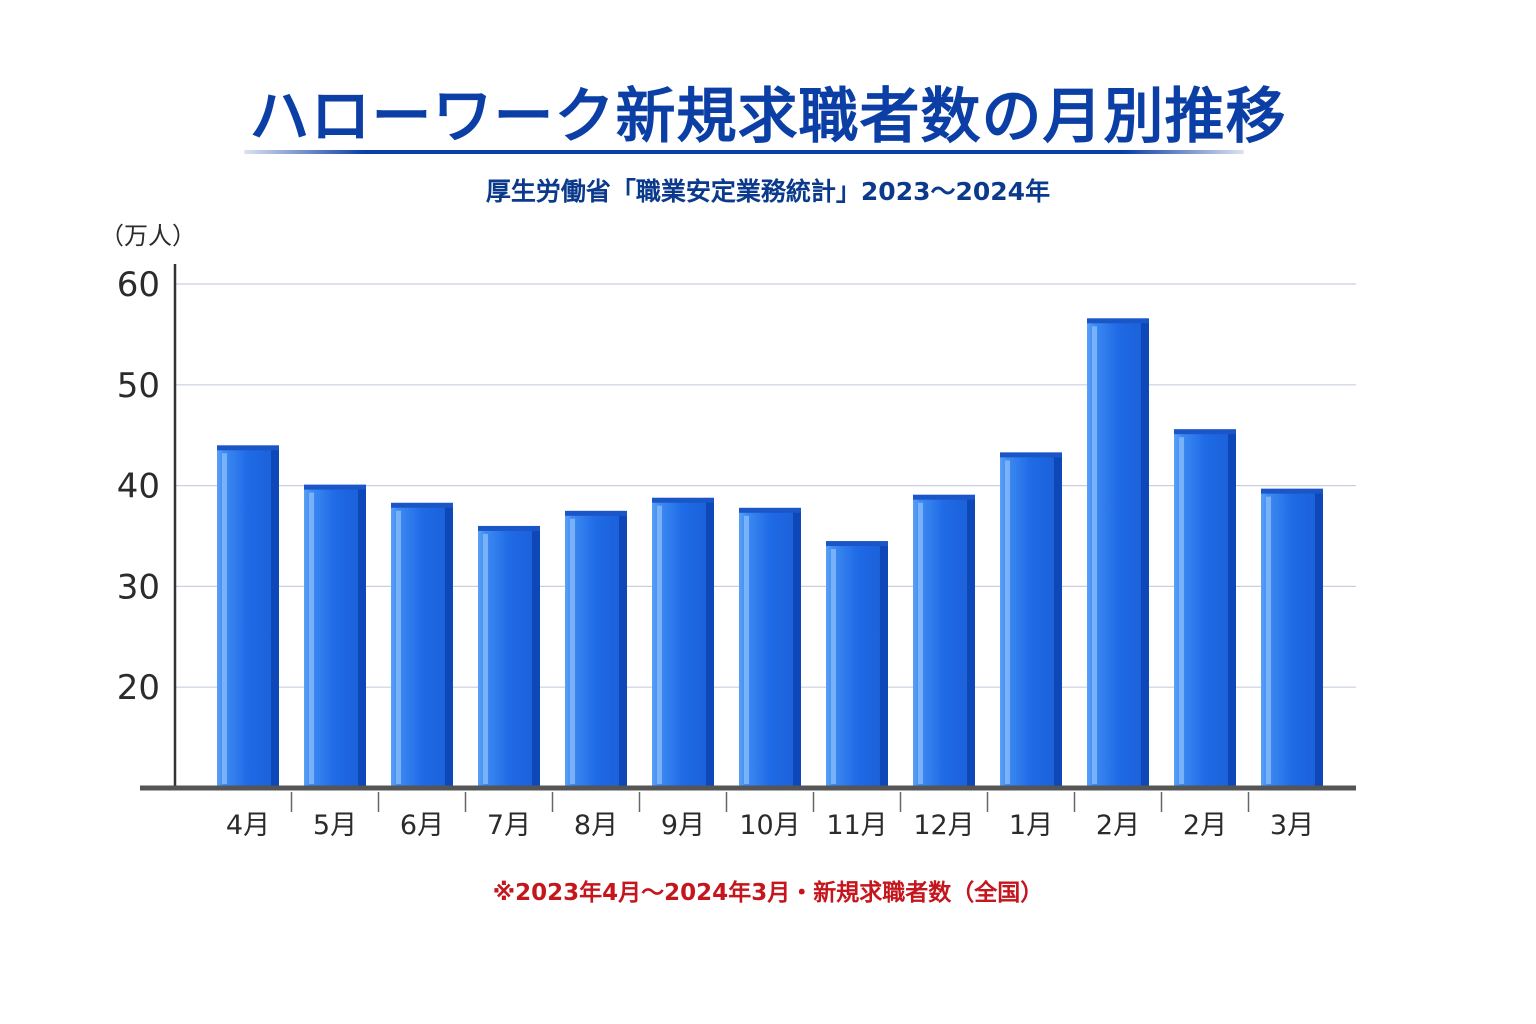 This screenshot has height=1024, width=1536. Describe the element at coordinates (856, 825) in the screenshot. I see `x-tick-label: 11月` at that location.